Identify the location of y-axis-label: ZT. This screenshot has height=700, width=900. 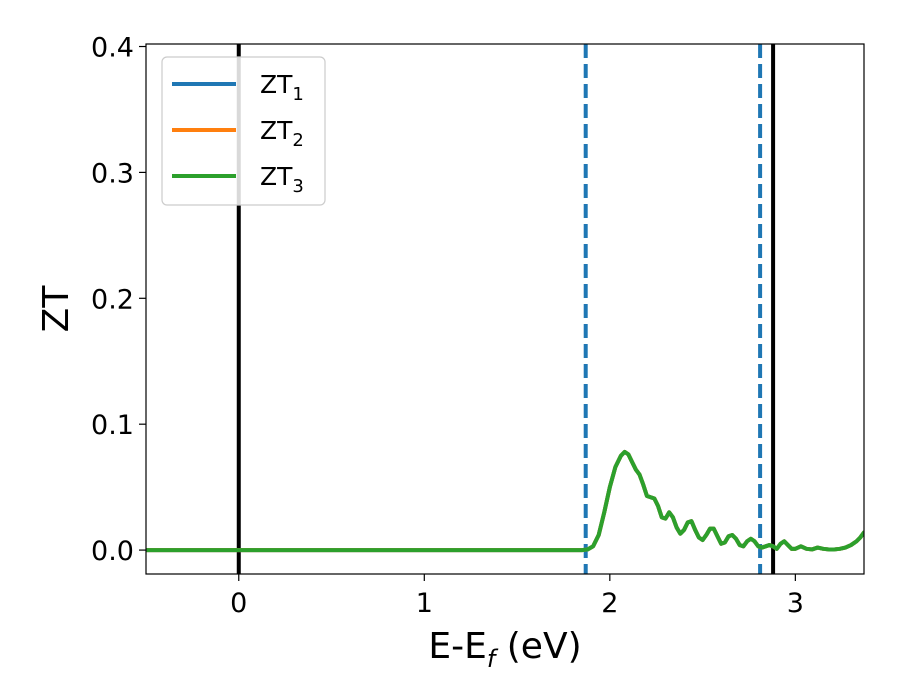
(56, 309).